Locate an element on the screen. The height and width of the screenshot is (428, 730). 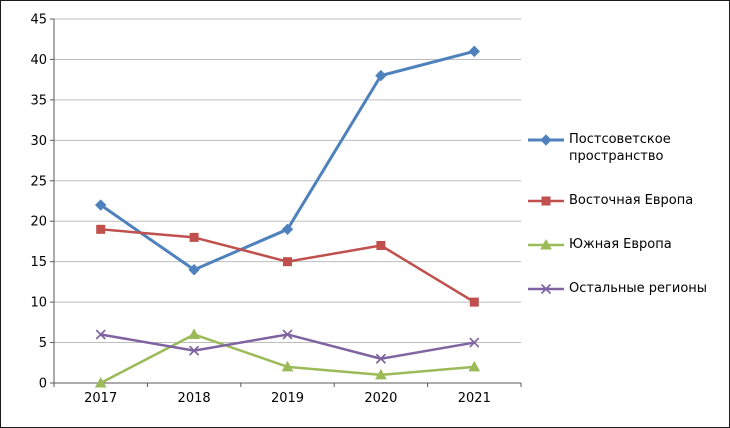
x-tick-label: 2017 is located at coordinates (100, 398).